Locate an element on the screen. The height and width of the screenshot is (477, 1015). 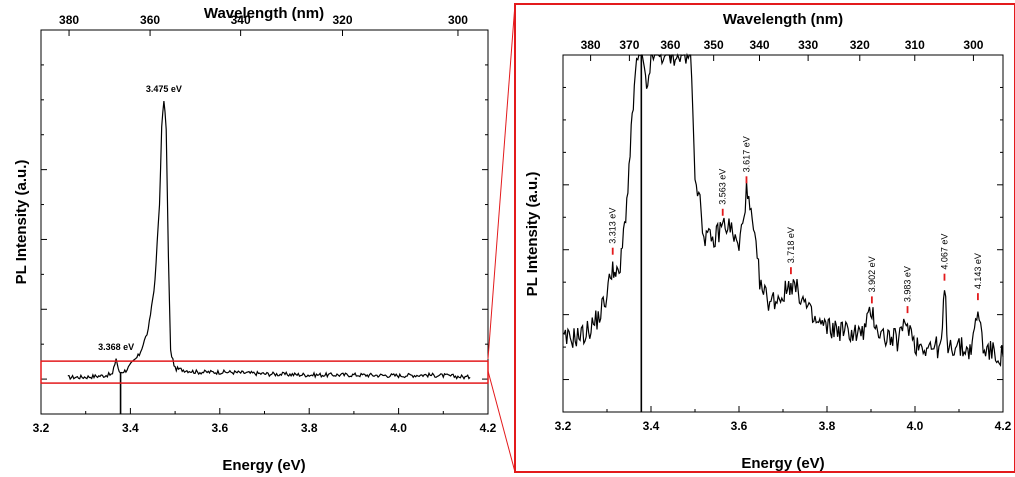
peak-label: 4.143 eV is located at coordinates (978, 271).